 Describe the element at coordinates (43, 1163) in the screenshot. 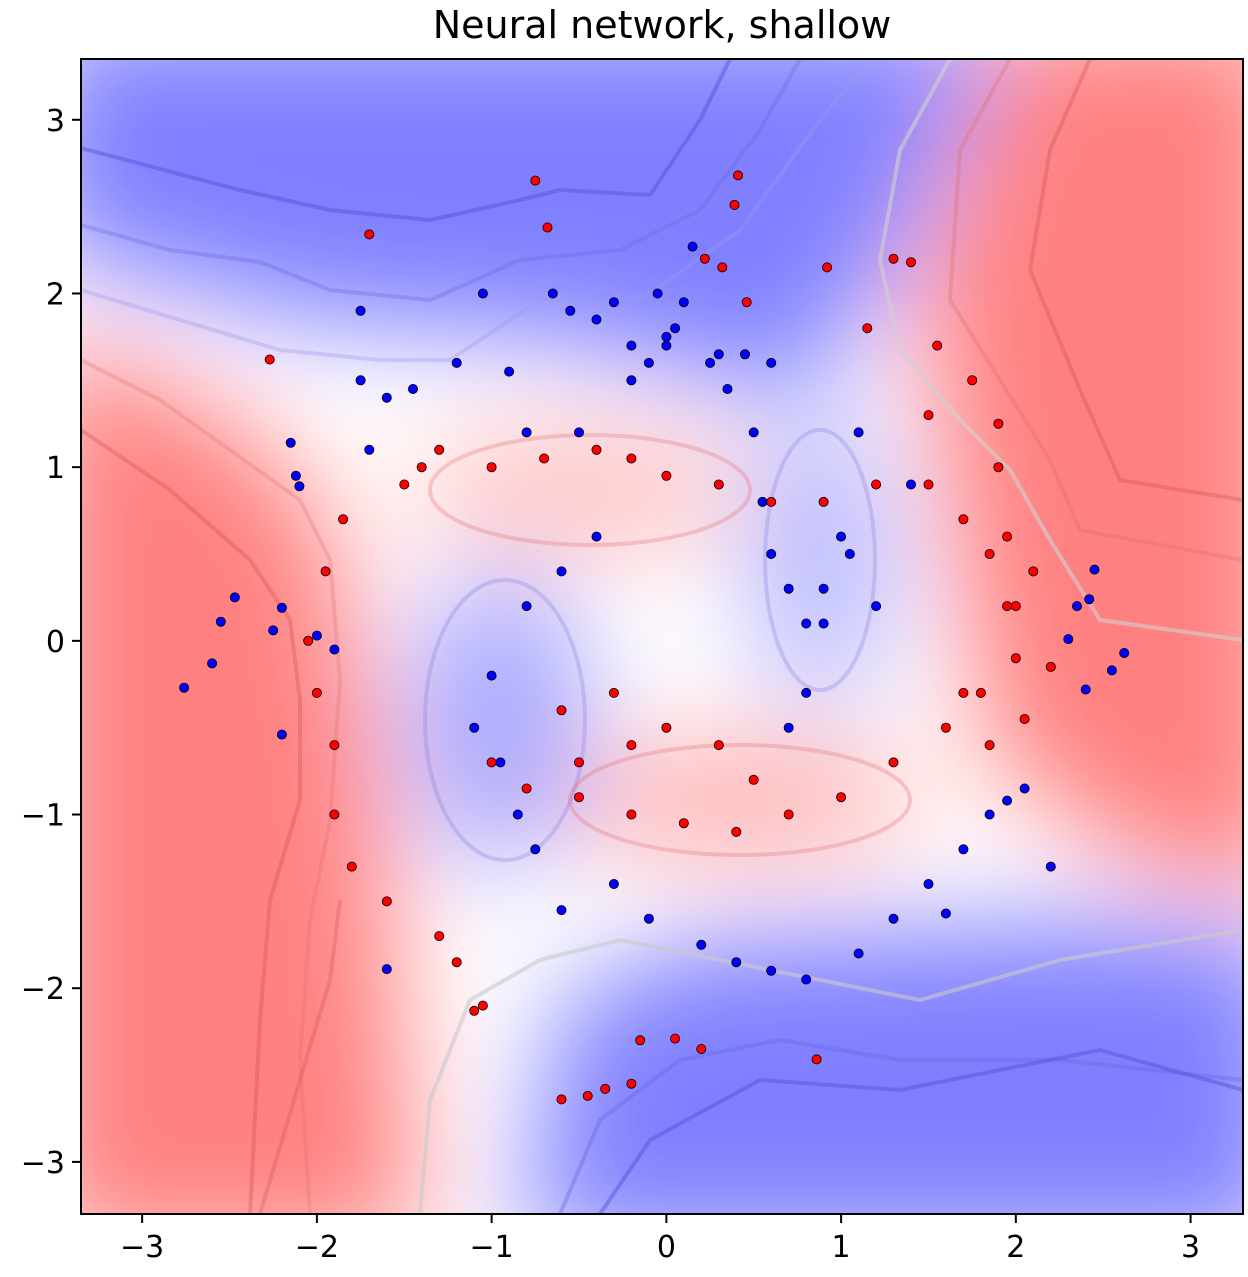

I see `y-tick-label: −3` at that location.